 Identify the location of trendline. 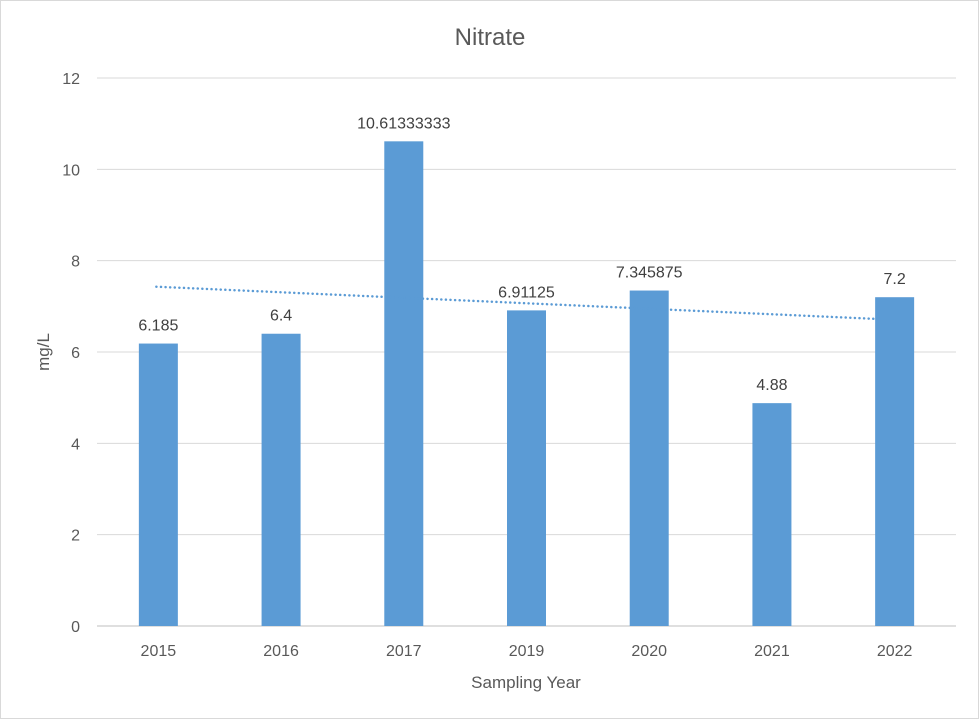
(518, 303).